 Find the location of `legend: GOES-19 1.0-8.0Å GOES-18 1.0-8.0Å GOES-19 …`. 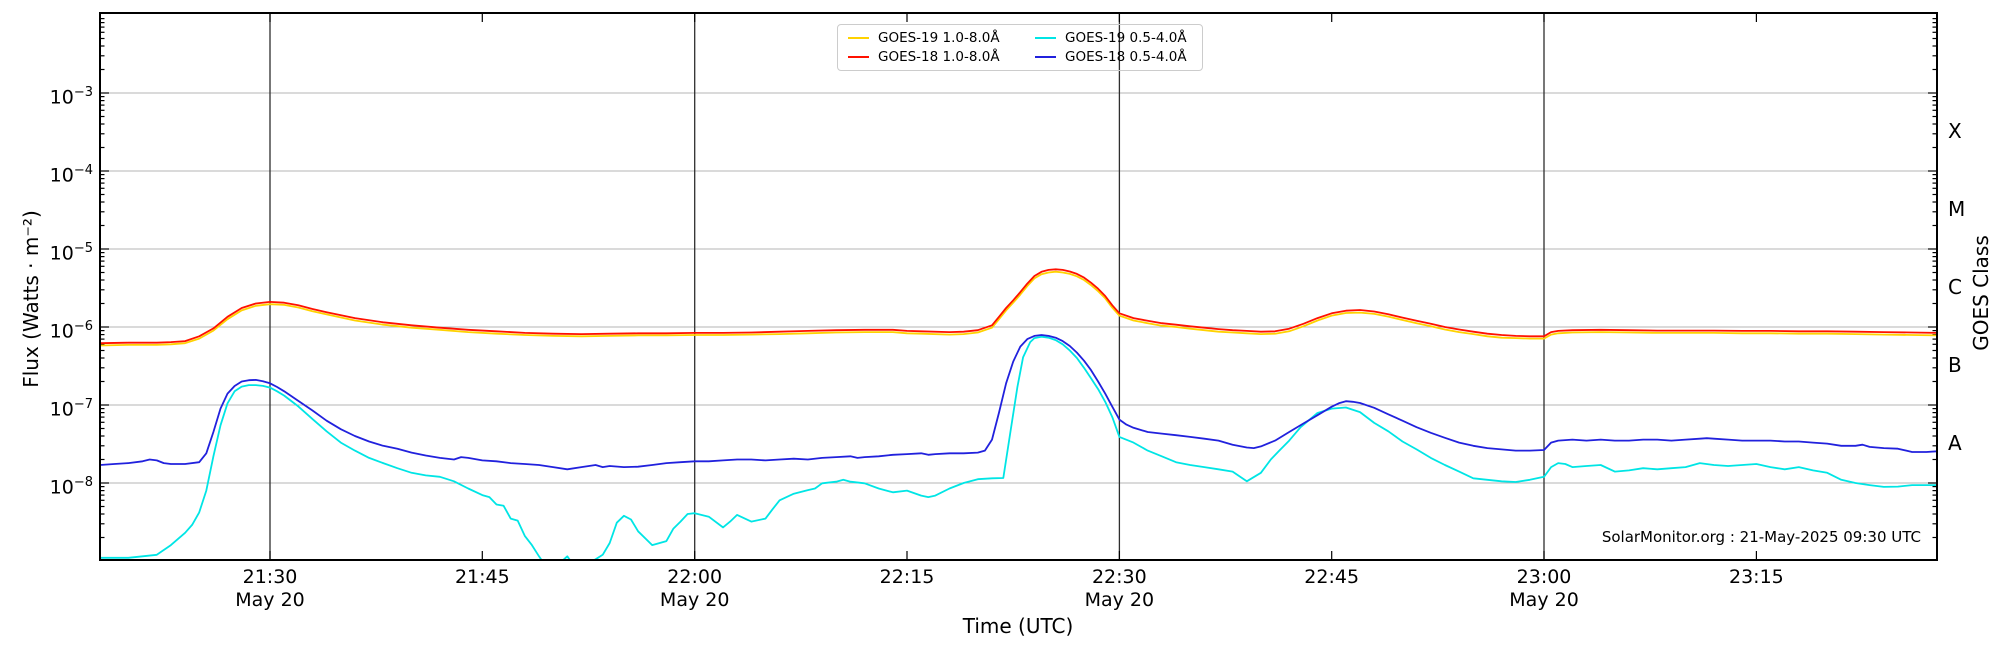

legend: GOES-19 1.0-8.0Å GOES-18 1.0-8.0Å GOES-19 … is located at coordinates (1020, 47).